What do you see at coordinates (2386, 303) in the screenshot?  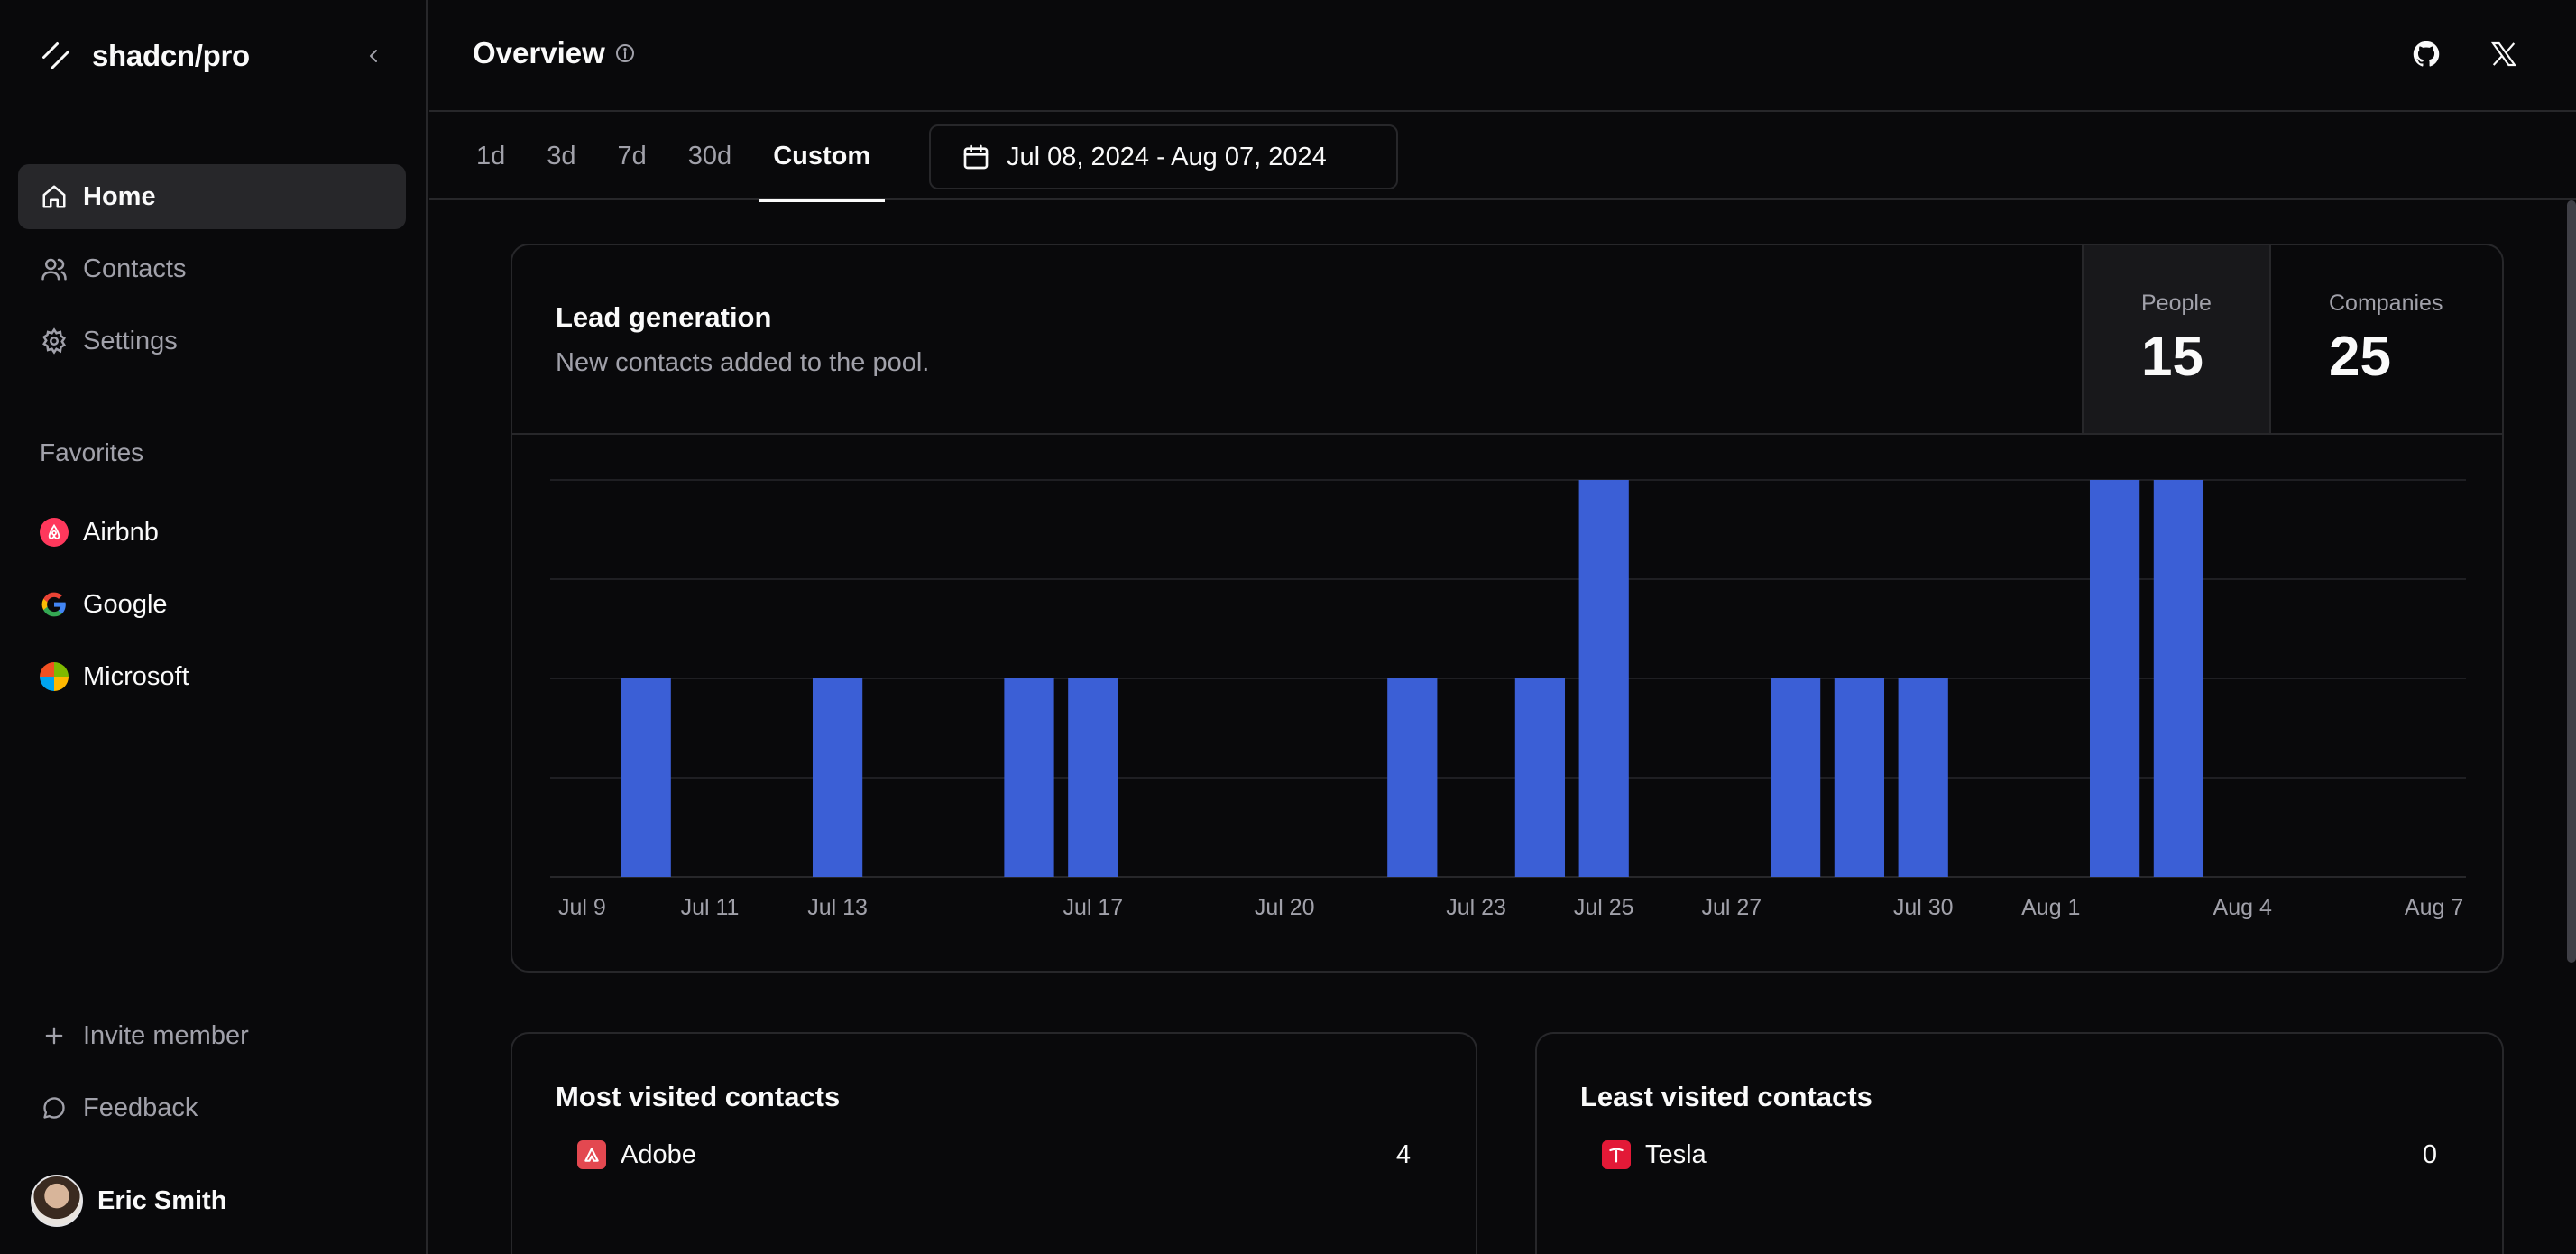 I see `stat-label: Companies` at bounding box center [2386, 303].